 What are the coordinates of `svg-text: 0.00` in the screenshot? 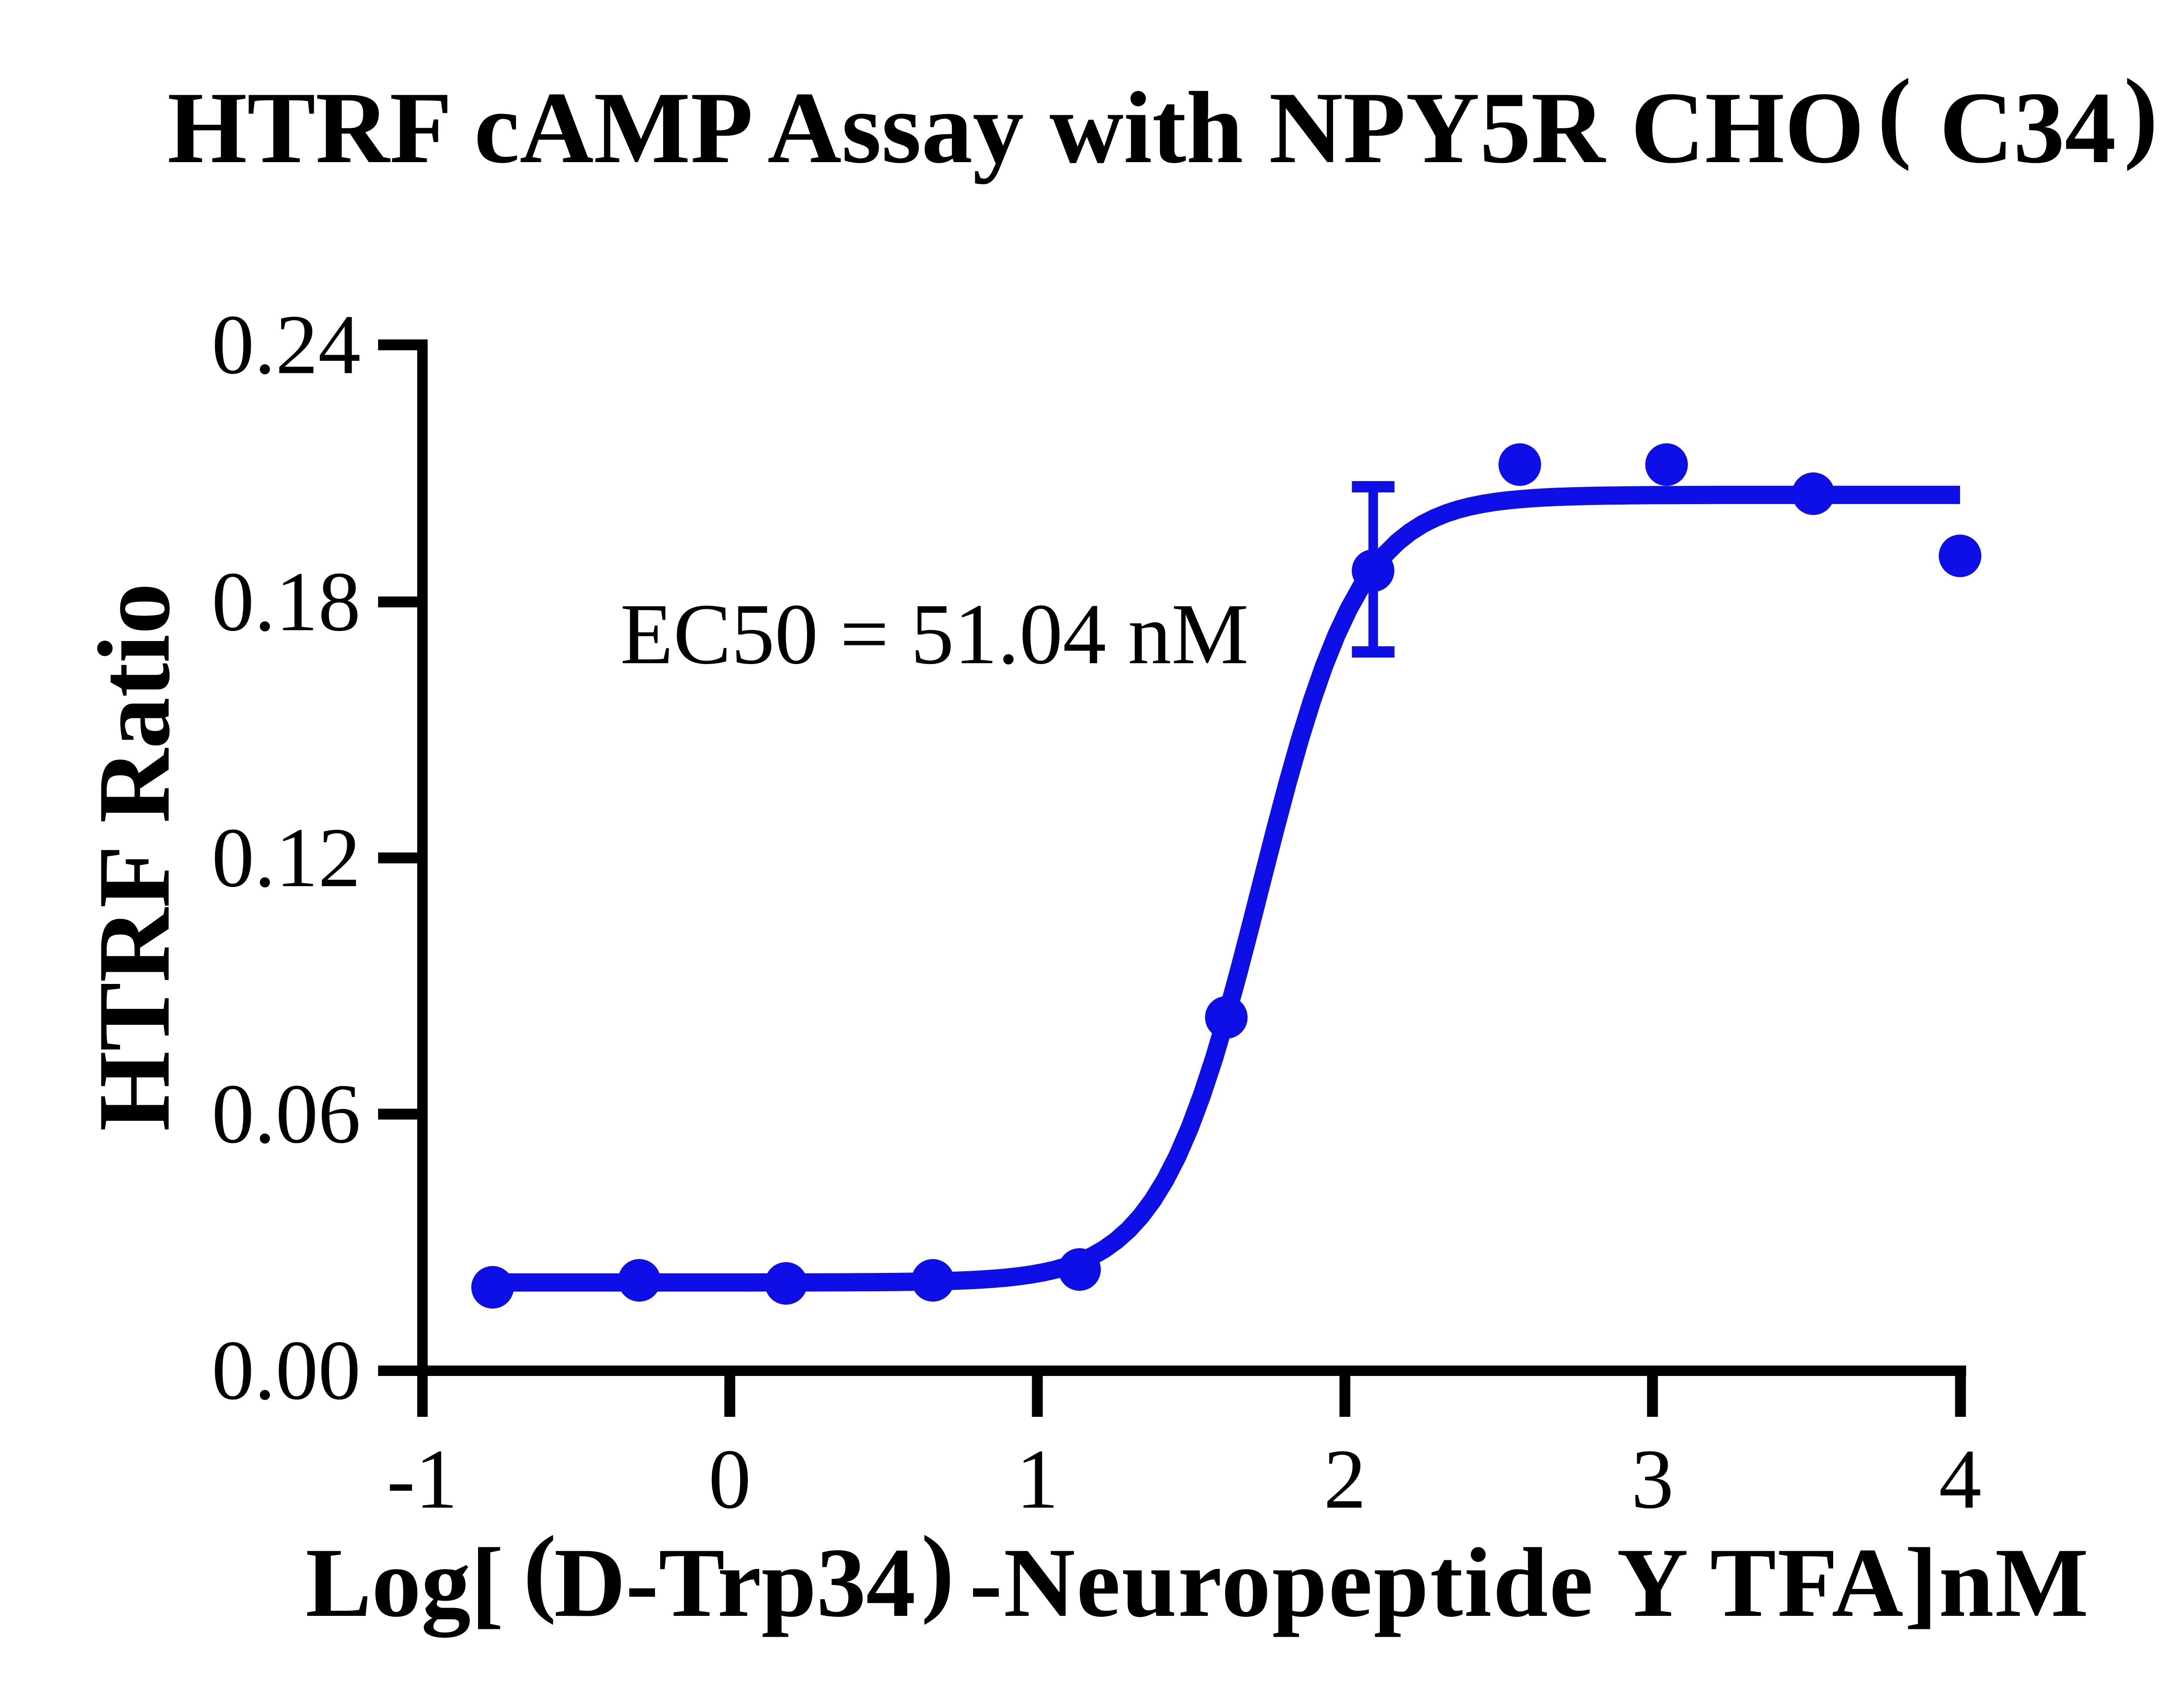 It's located at (286, 1370).